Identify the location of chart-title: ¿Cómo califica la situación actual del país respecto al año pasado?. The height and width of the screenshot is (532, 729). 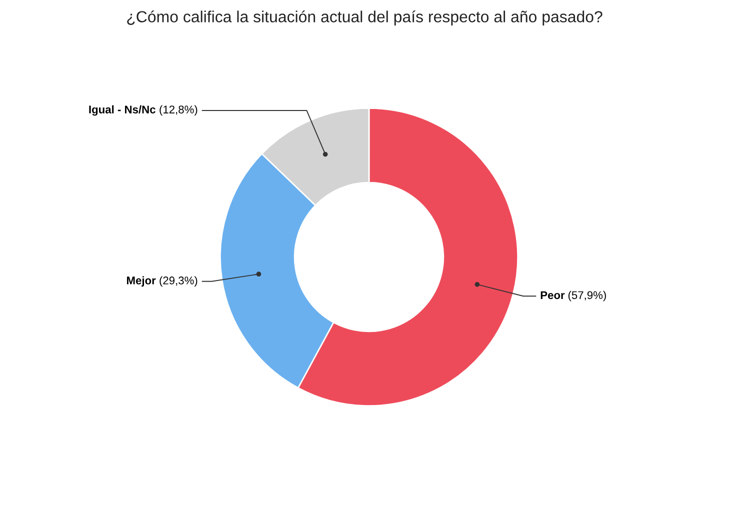
(364, 18).